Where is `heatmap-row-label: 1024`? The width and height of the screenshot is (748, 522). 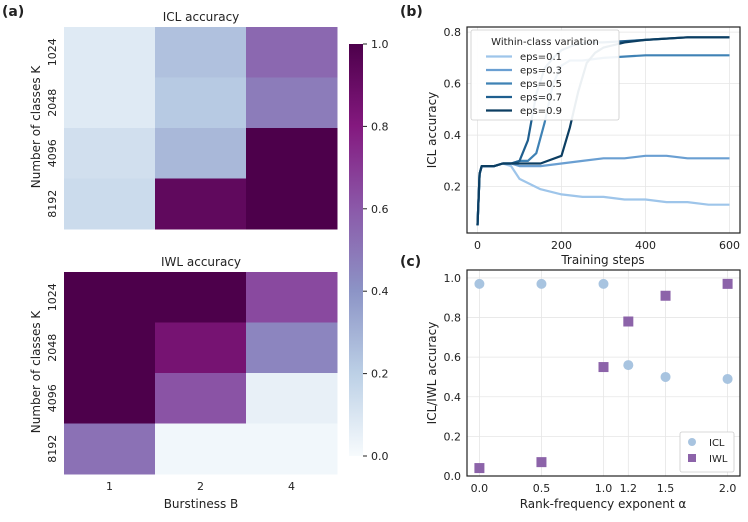 heatmap-row-label: 1024 is located at coordinates (52, 52).